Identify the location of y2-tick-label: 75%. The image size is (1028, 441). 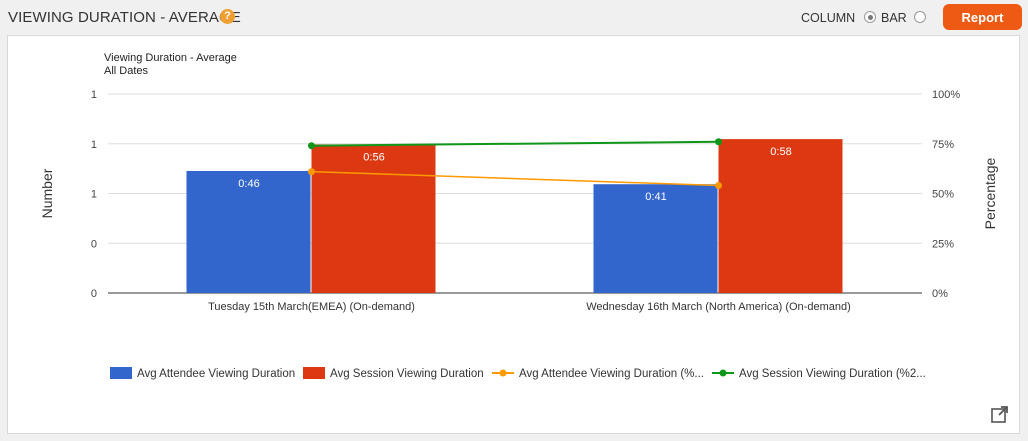
(943, 145).